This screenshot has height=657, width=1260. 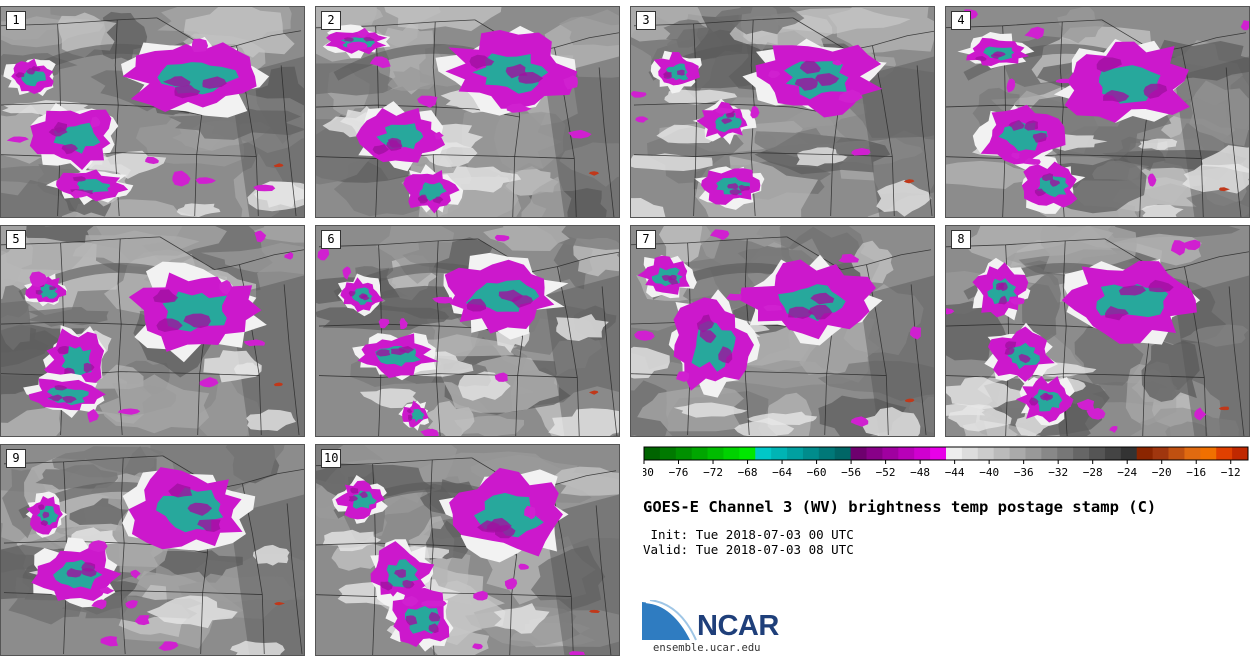 I want to click on colorbar-tick-label: −60, so click(x=817, y=472).